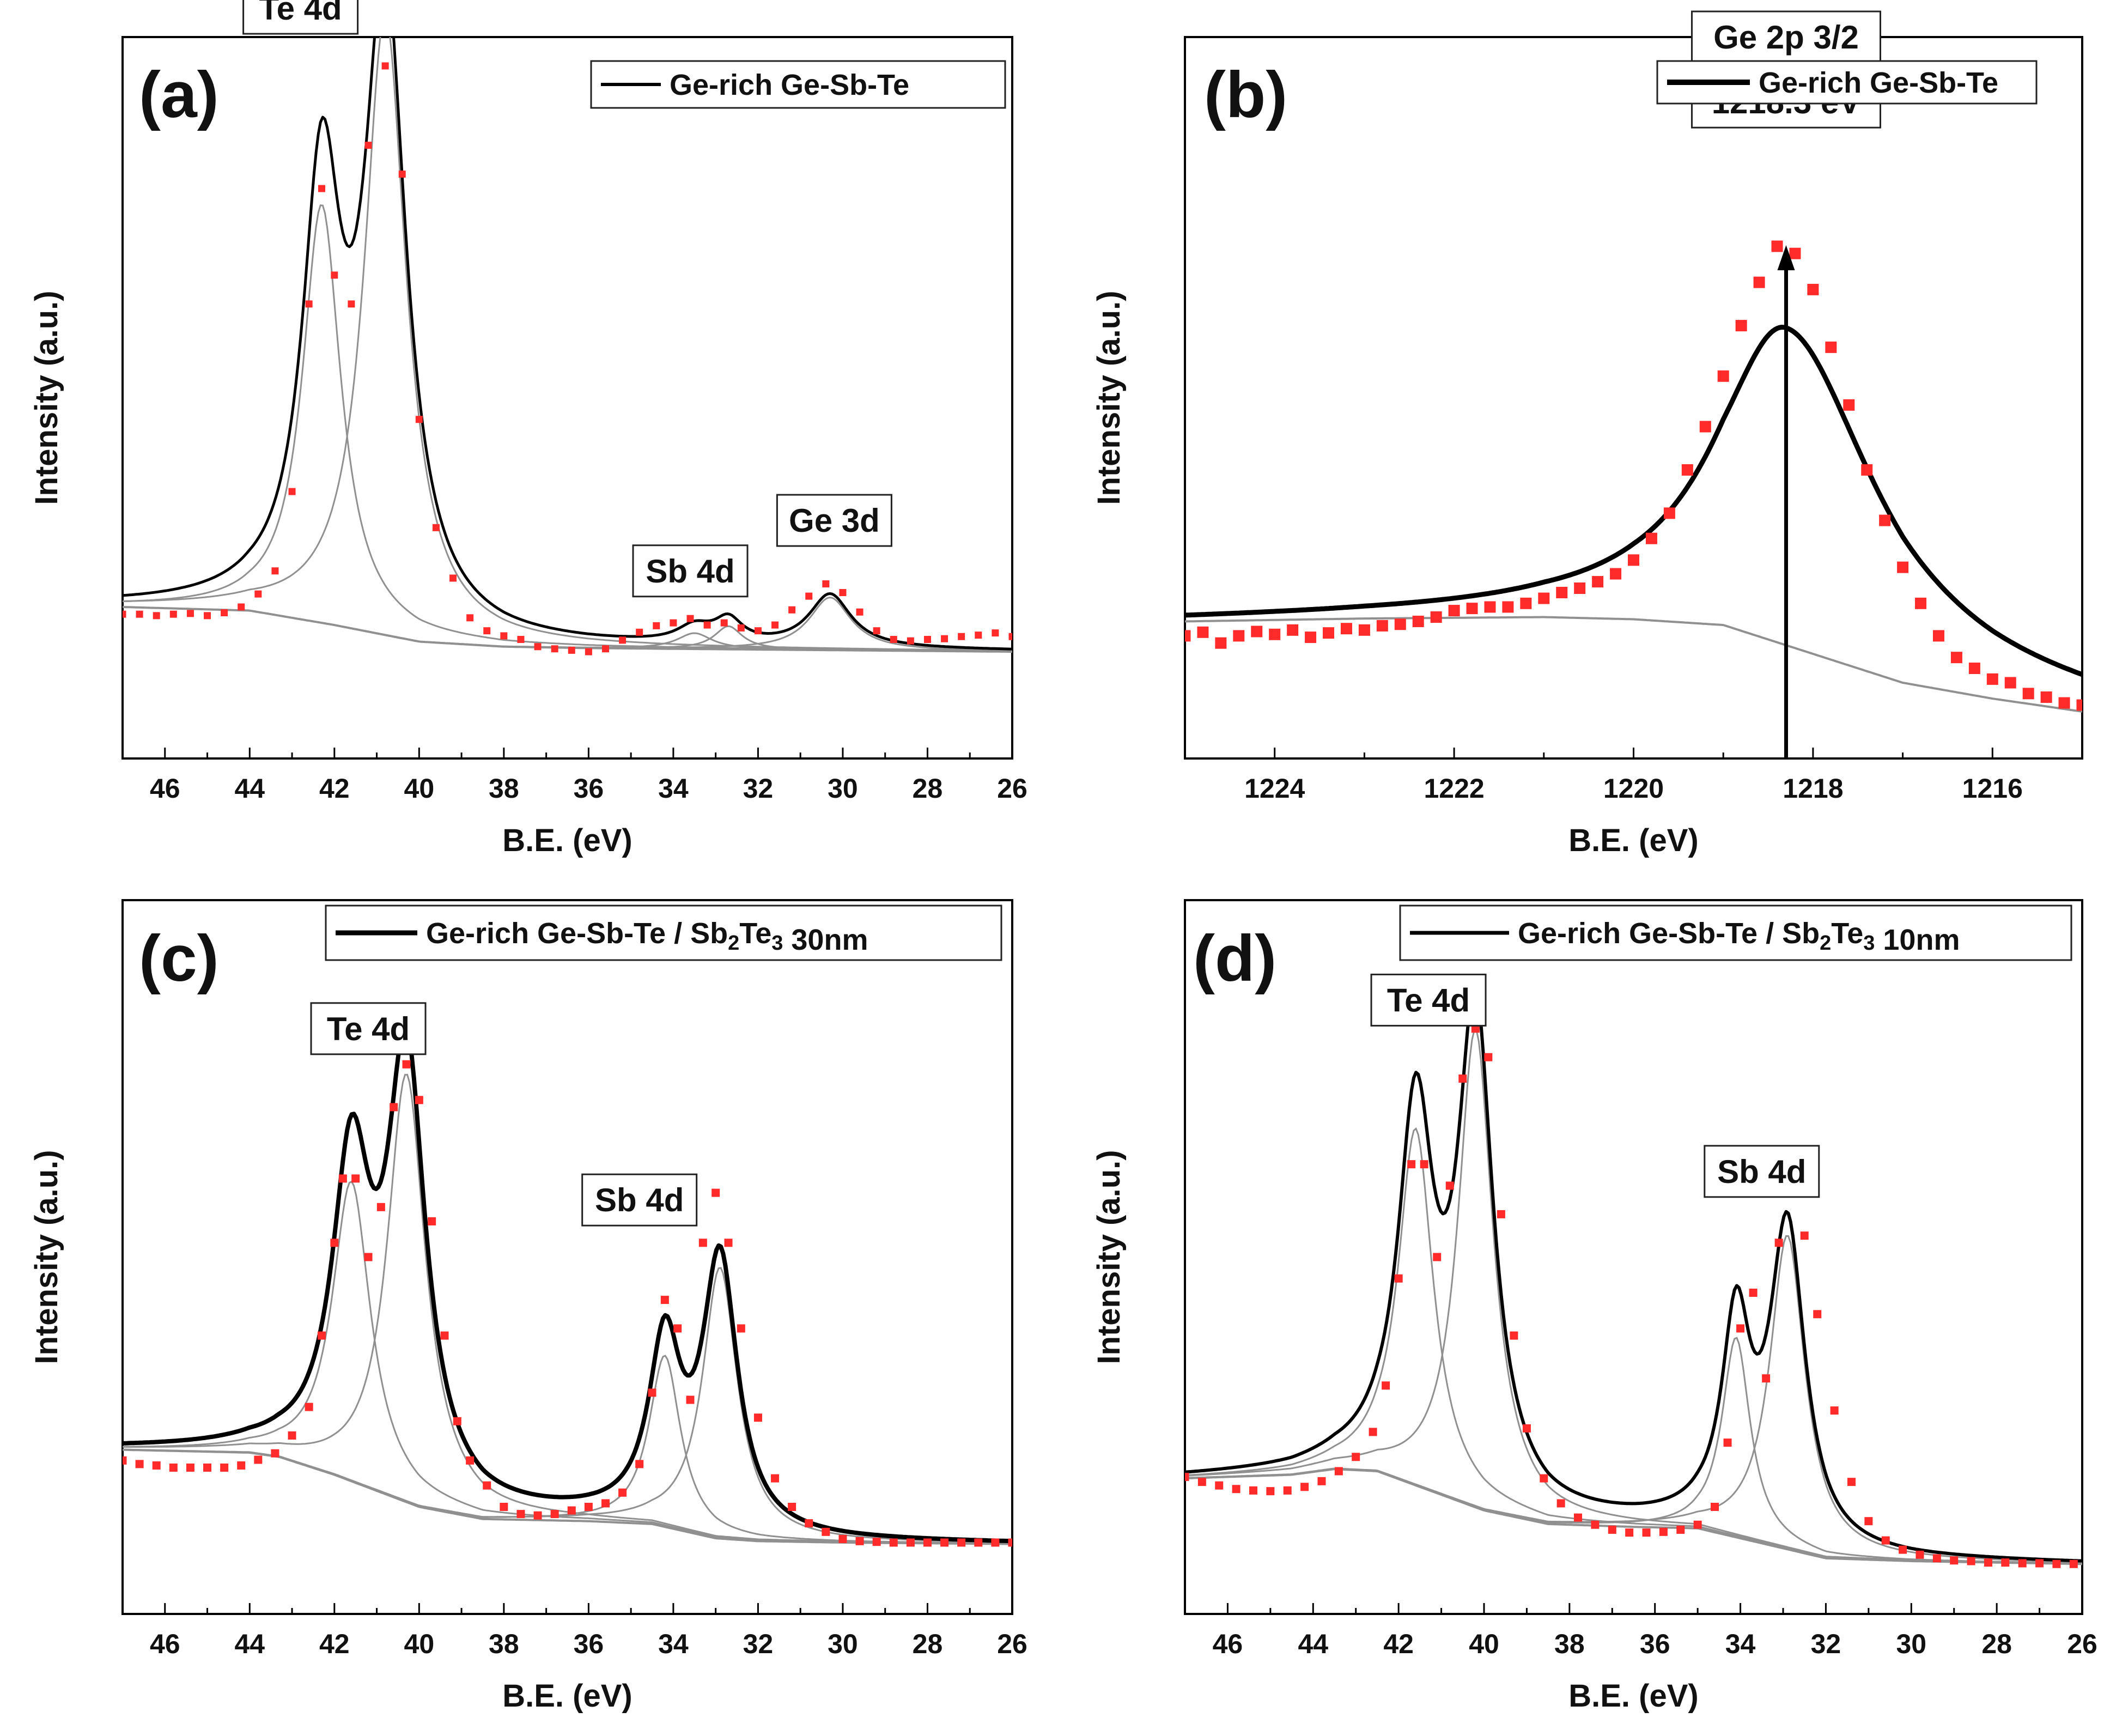 The image size is (2104, 1736). Describe the element at coordinates (2082, 1644) in the screenshot. I see `x-tick-label: 26` at that location.